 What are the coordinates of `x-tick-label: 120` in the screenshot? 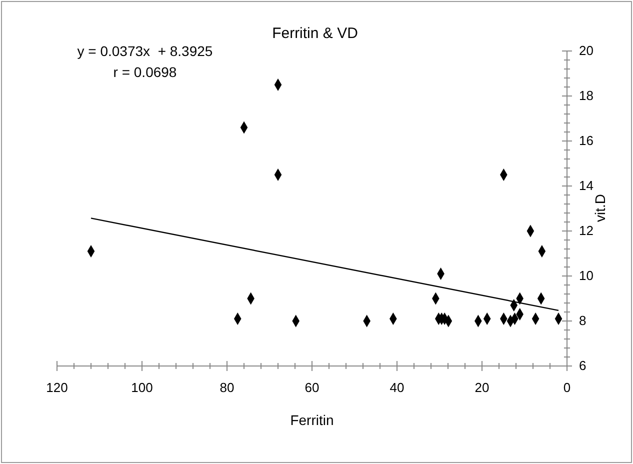 It's located at (57, 388).